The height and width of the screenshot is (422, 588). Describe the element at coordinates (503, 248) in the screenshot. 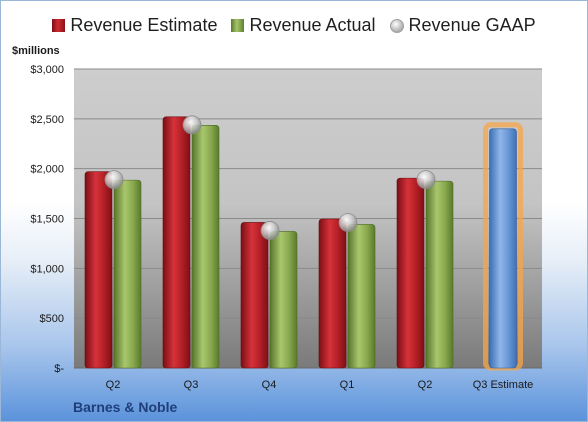

I see `bar-estimate-forecast` at that location.